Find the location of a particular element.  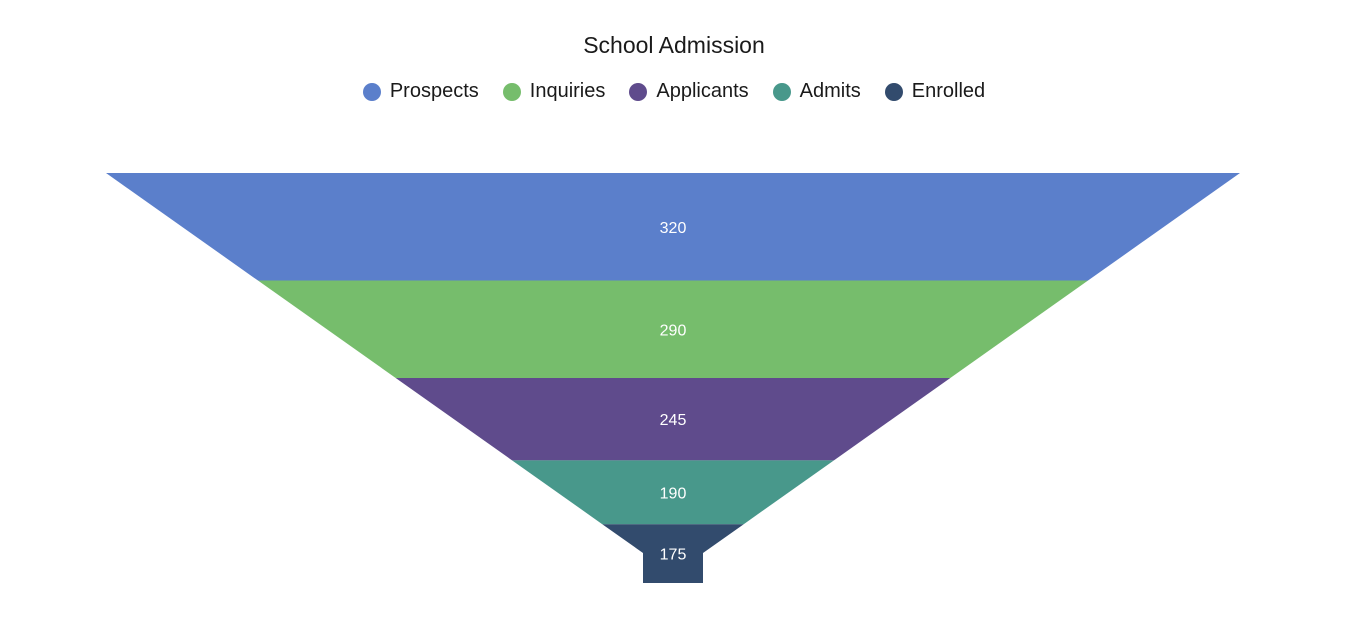

data-label-prospects: 320 is located at coordinates (673, 228).